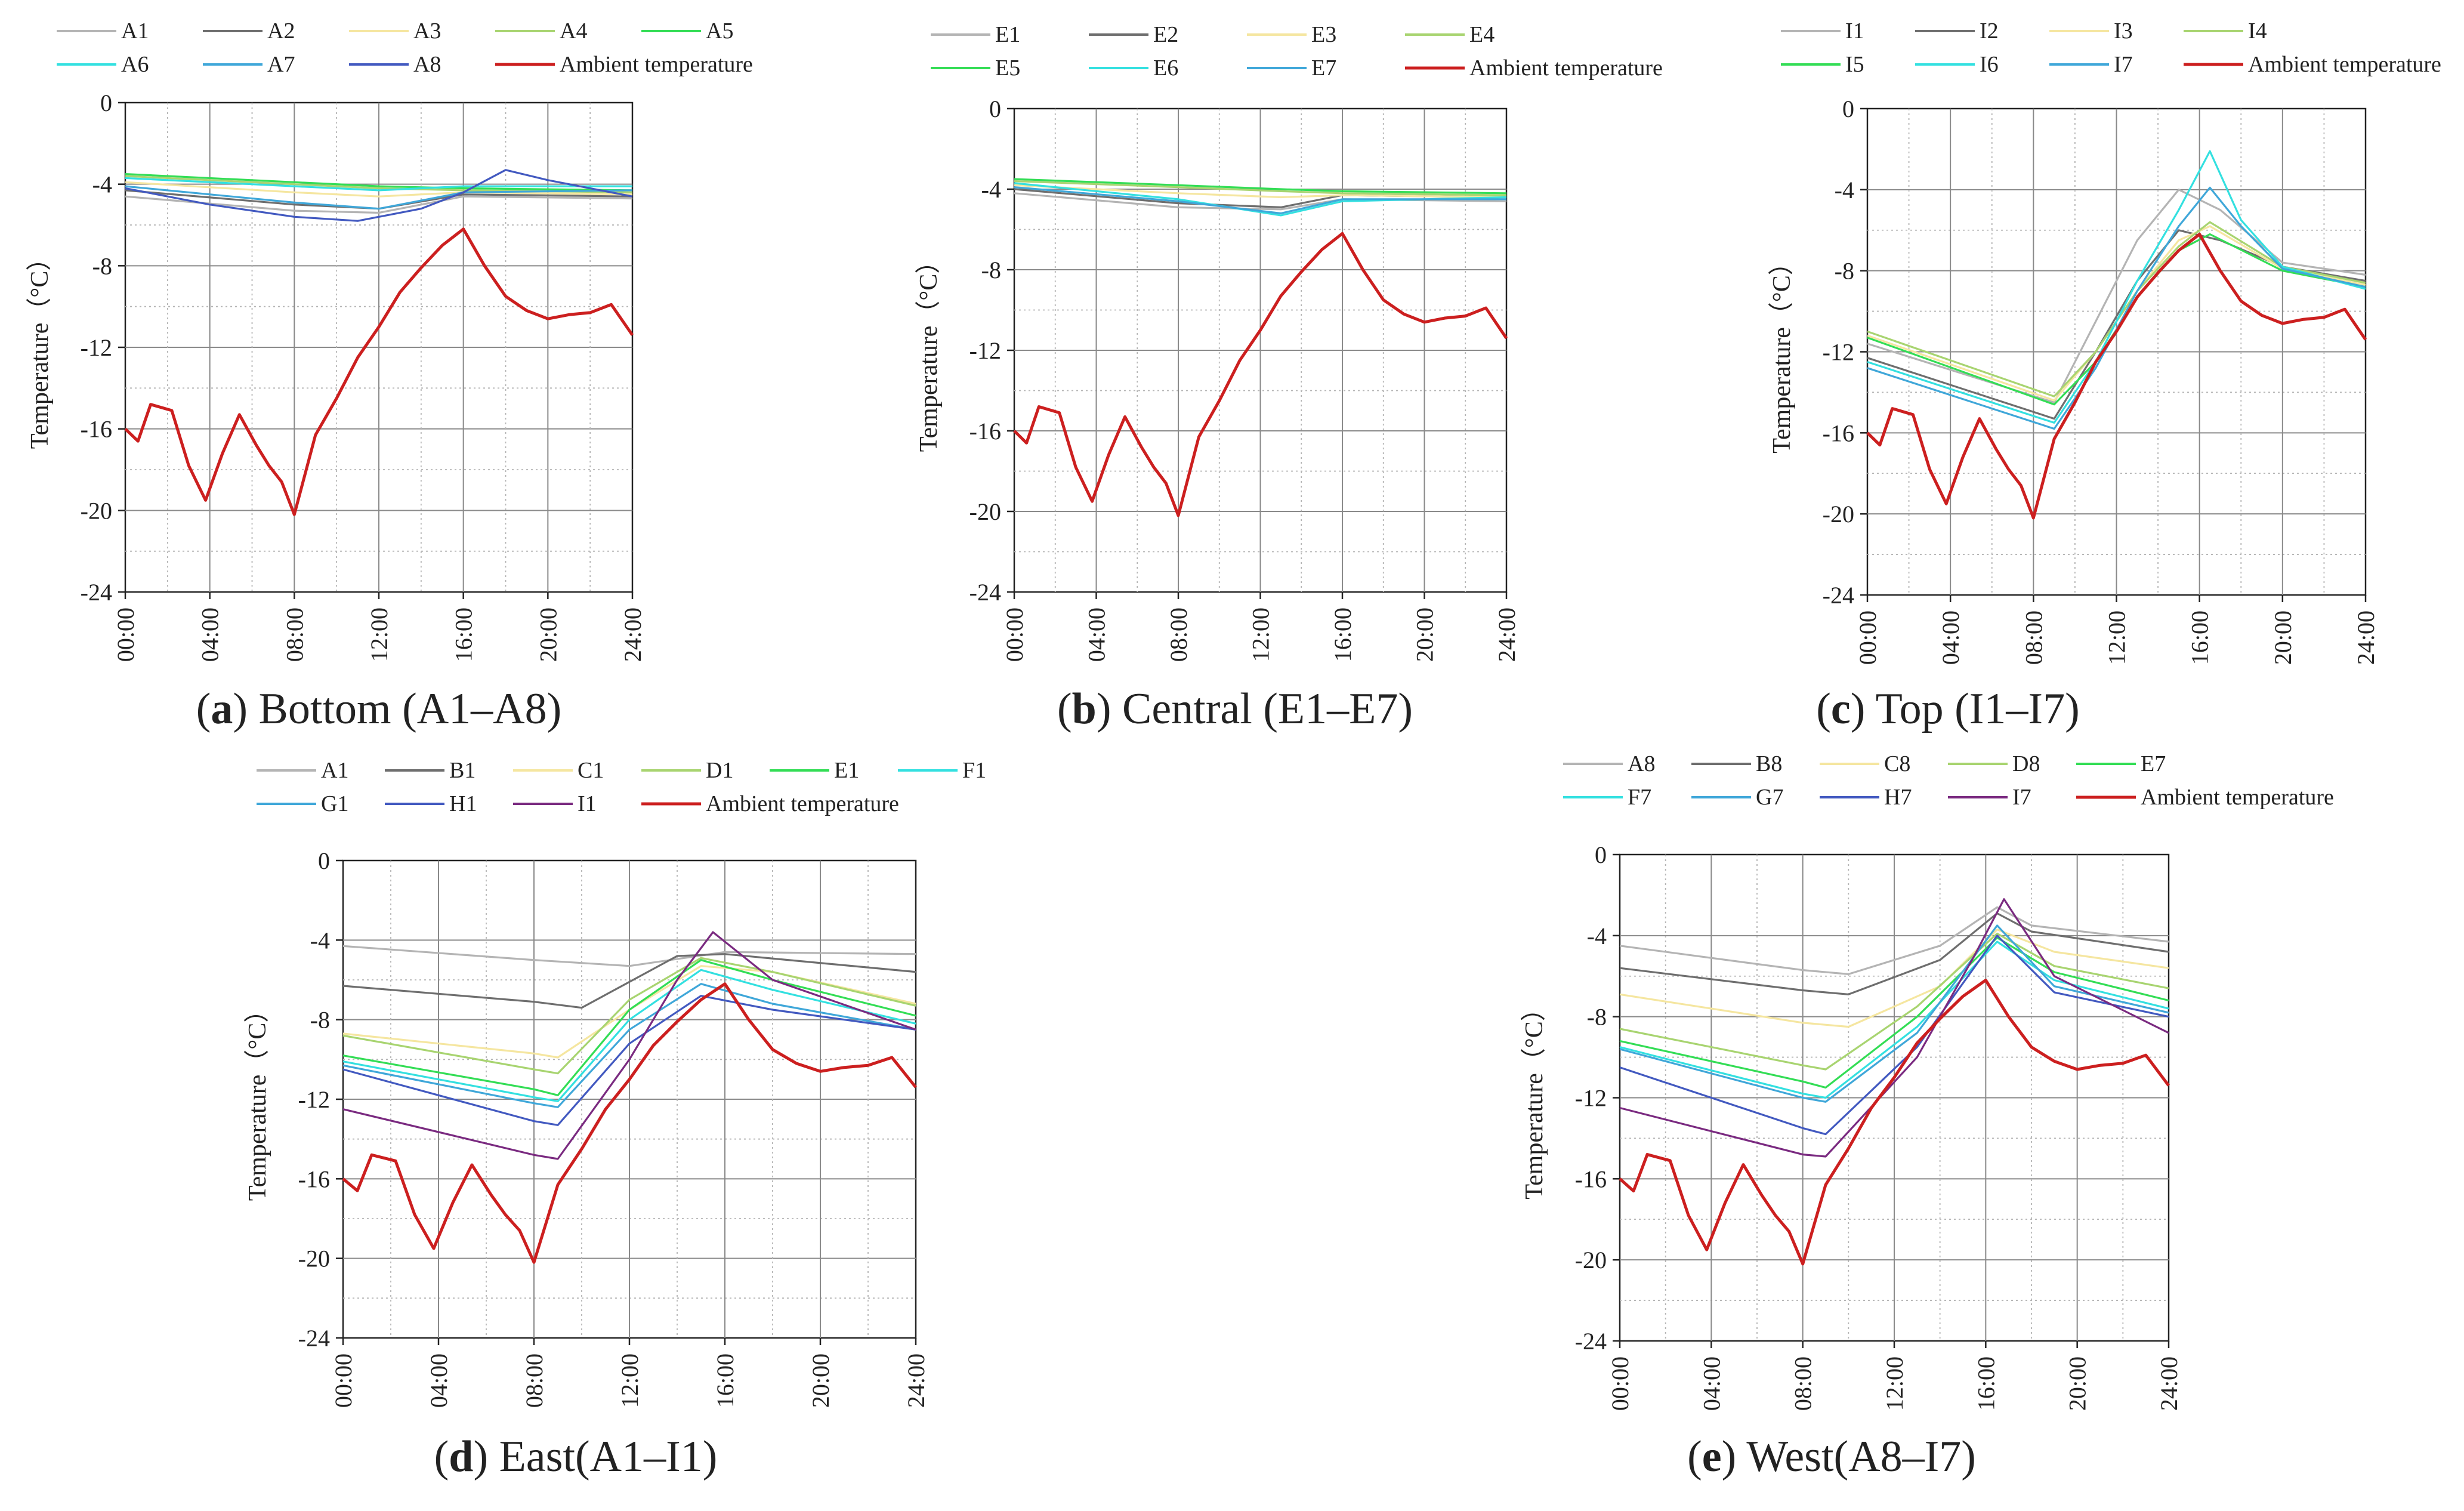  Describe the element at coordinates (1894, 1002) in the screenshot. I see `series-line-d8` at that location.